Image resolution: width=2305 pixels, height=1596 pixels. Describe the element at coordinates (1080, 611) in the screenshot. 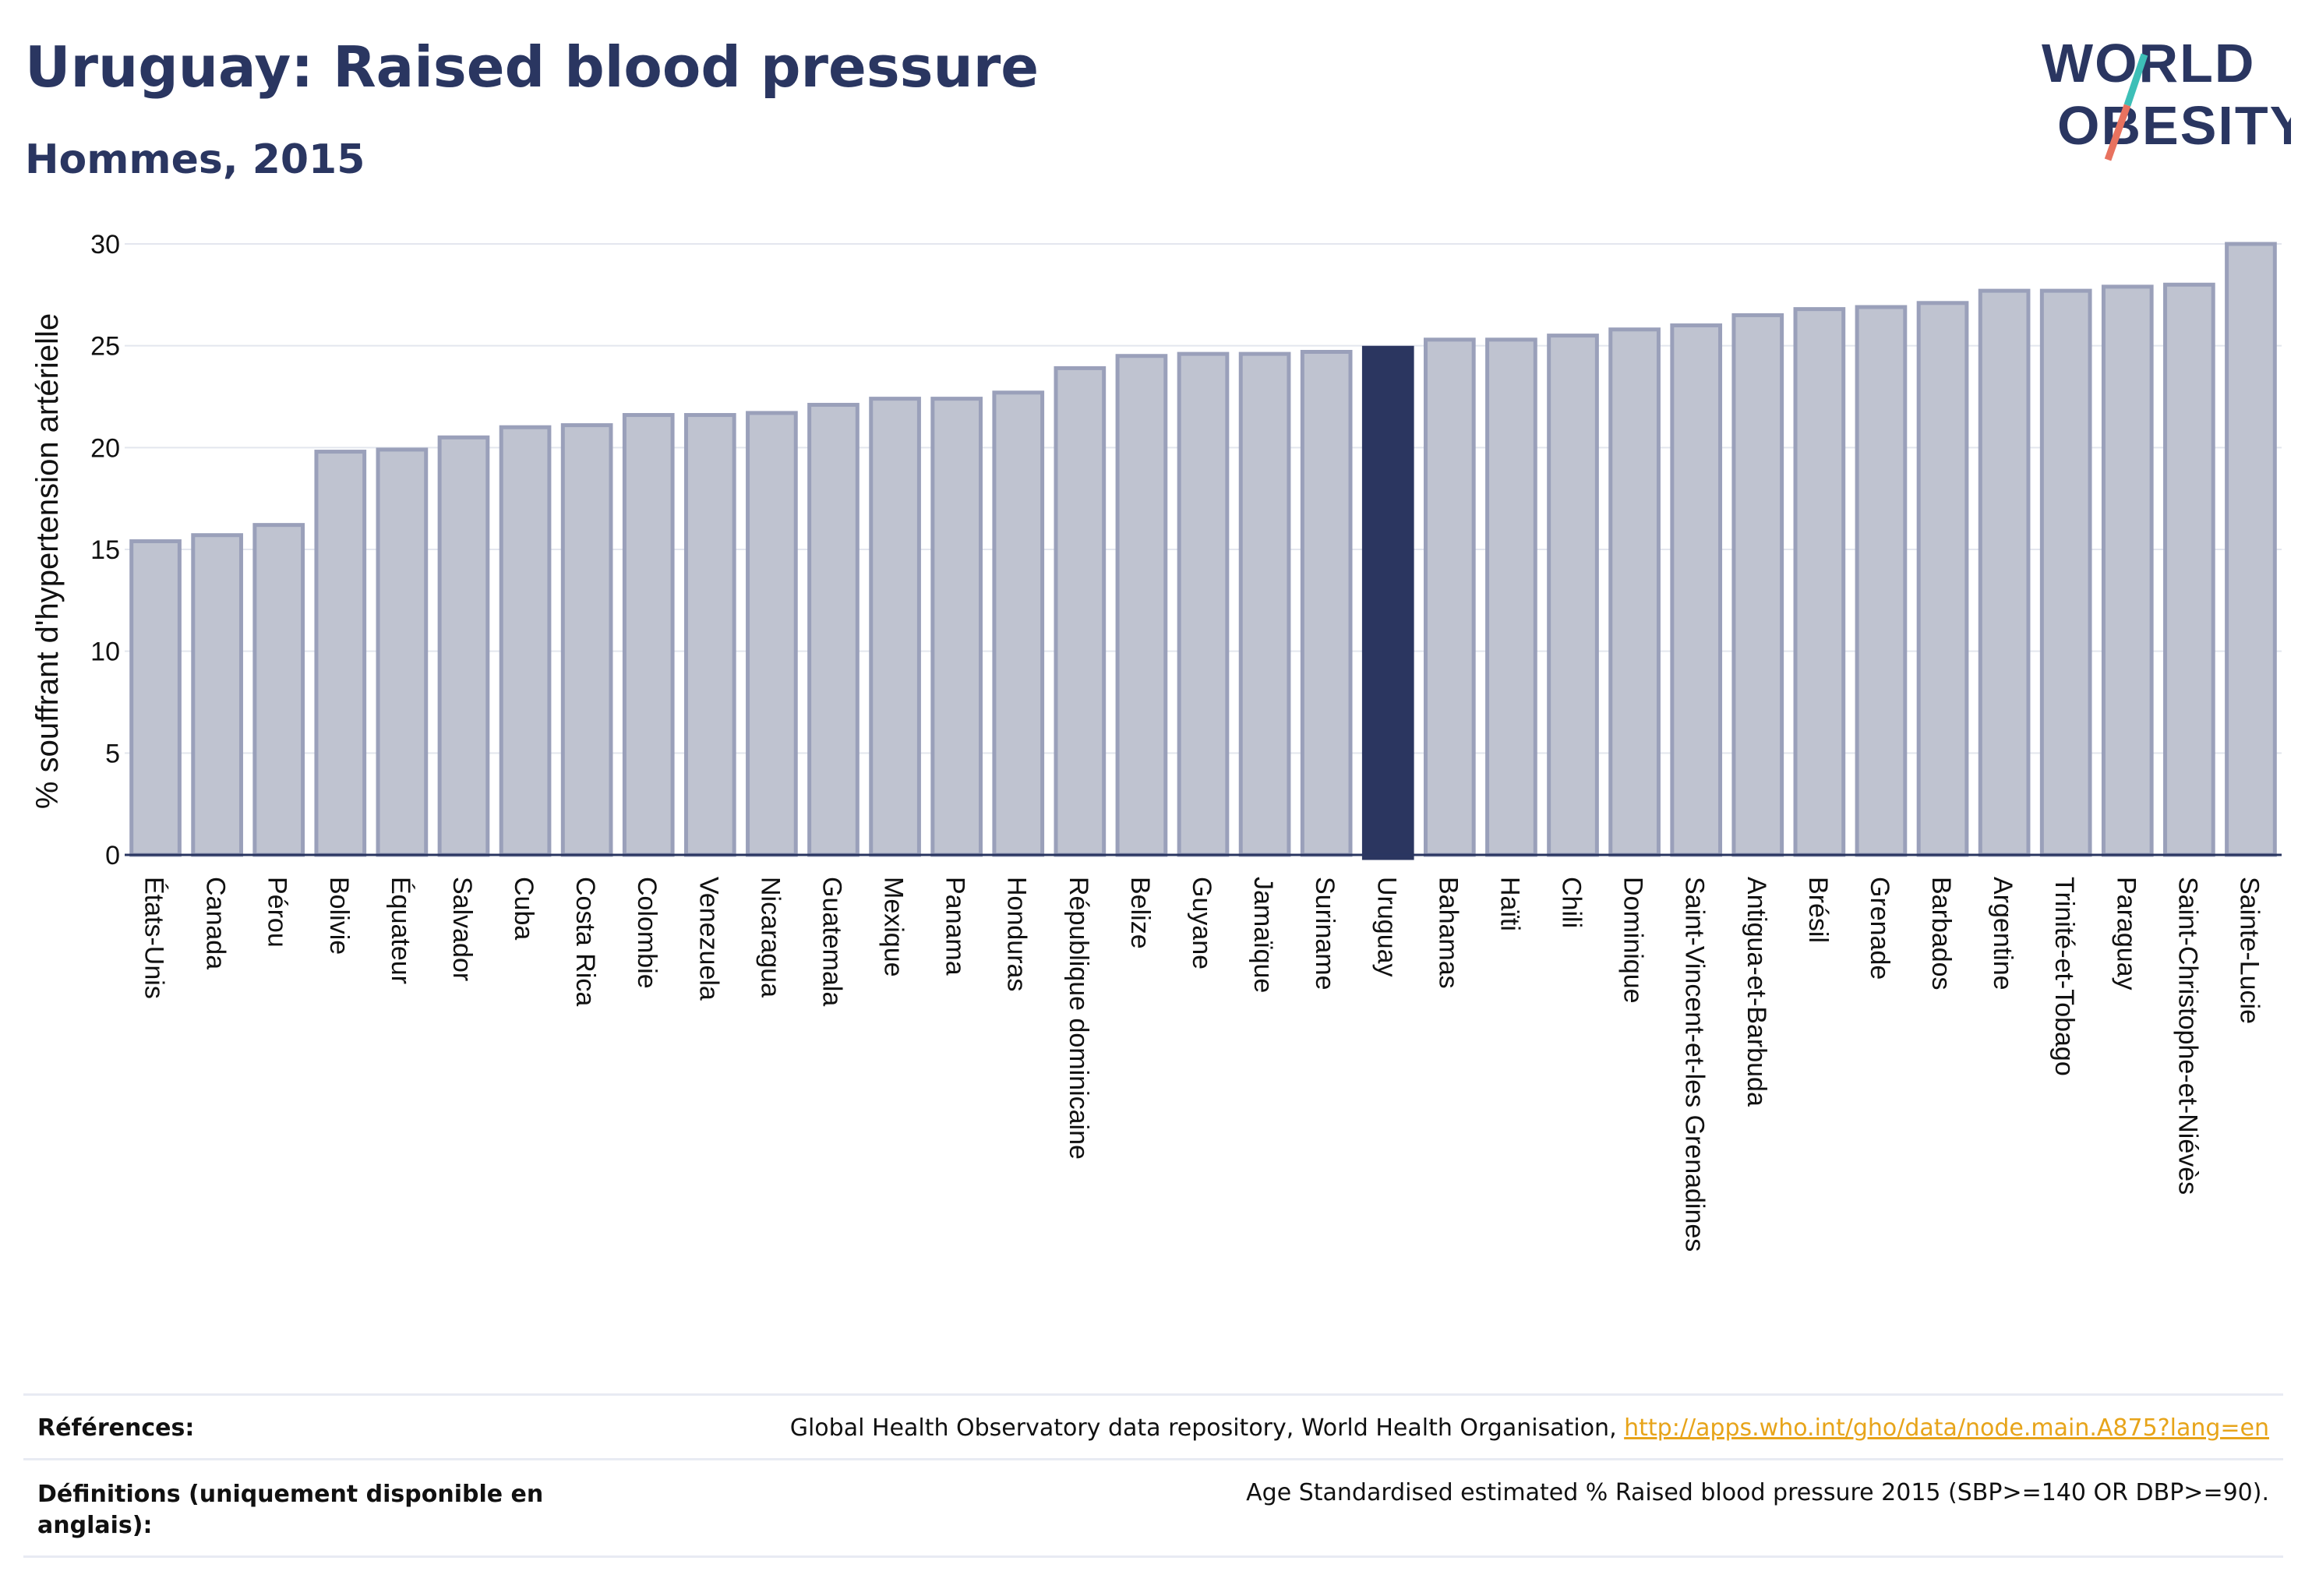

I see `bar-République dominicaine` at that location.